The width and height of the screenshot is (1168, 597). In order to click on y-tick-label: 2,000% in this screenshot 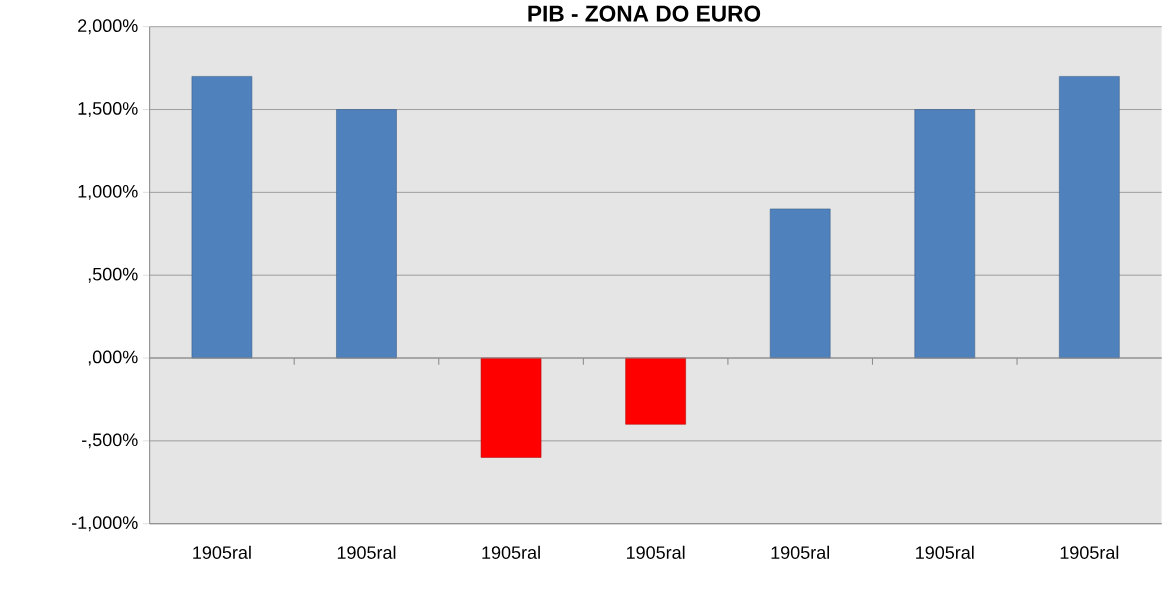, I will do `click(108, 27)`.